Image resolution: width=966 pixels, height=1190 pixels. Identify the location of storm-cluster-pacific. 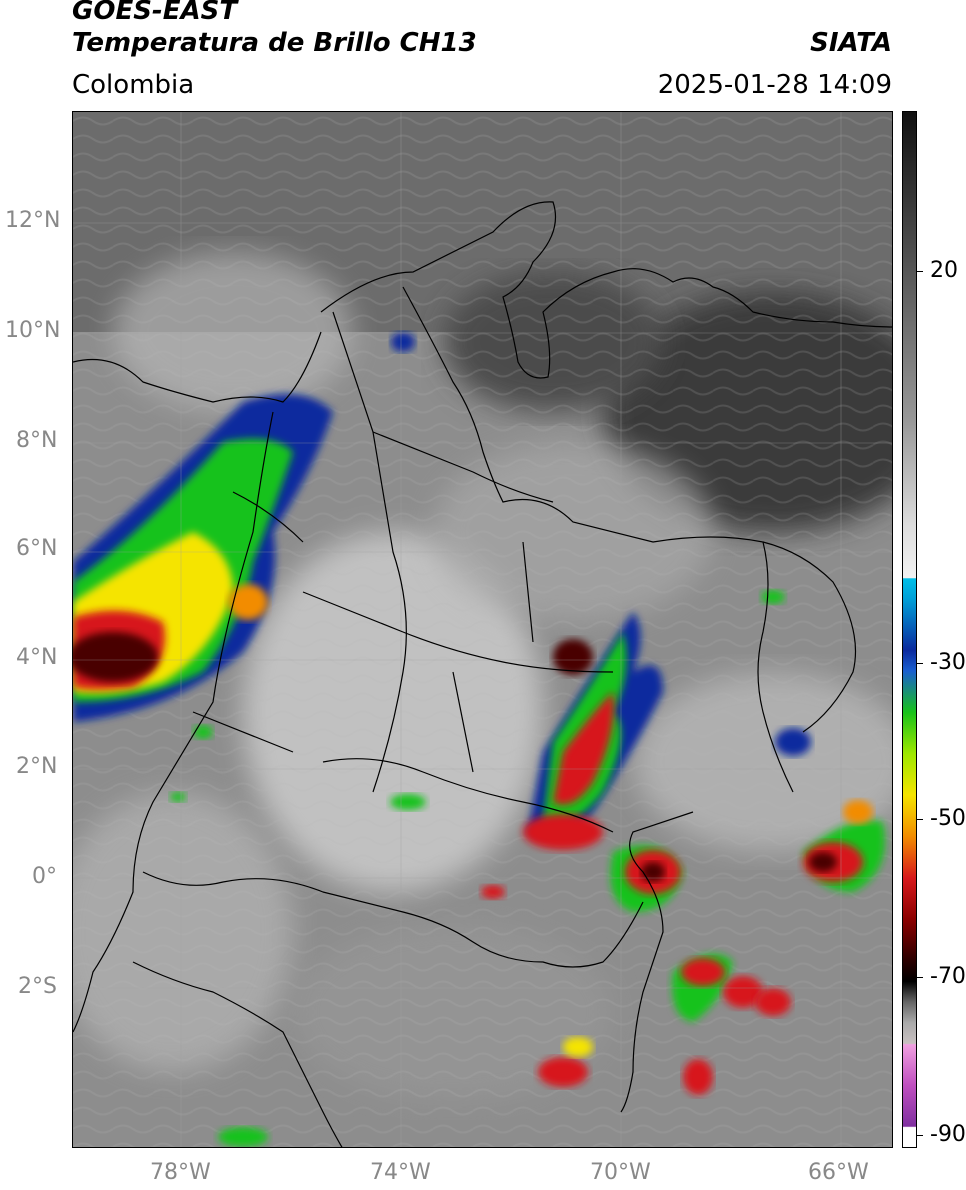
(203, 558).